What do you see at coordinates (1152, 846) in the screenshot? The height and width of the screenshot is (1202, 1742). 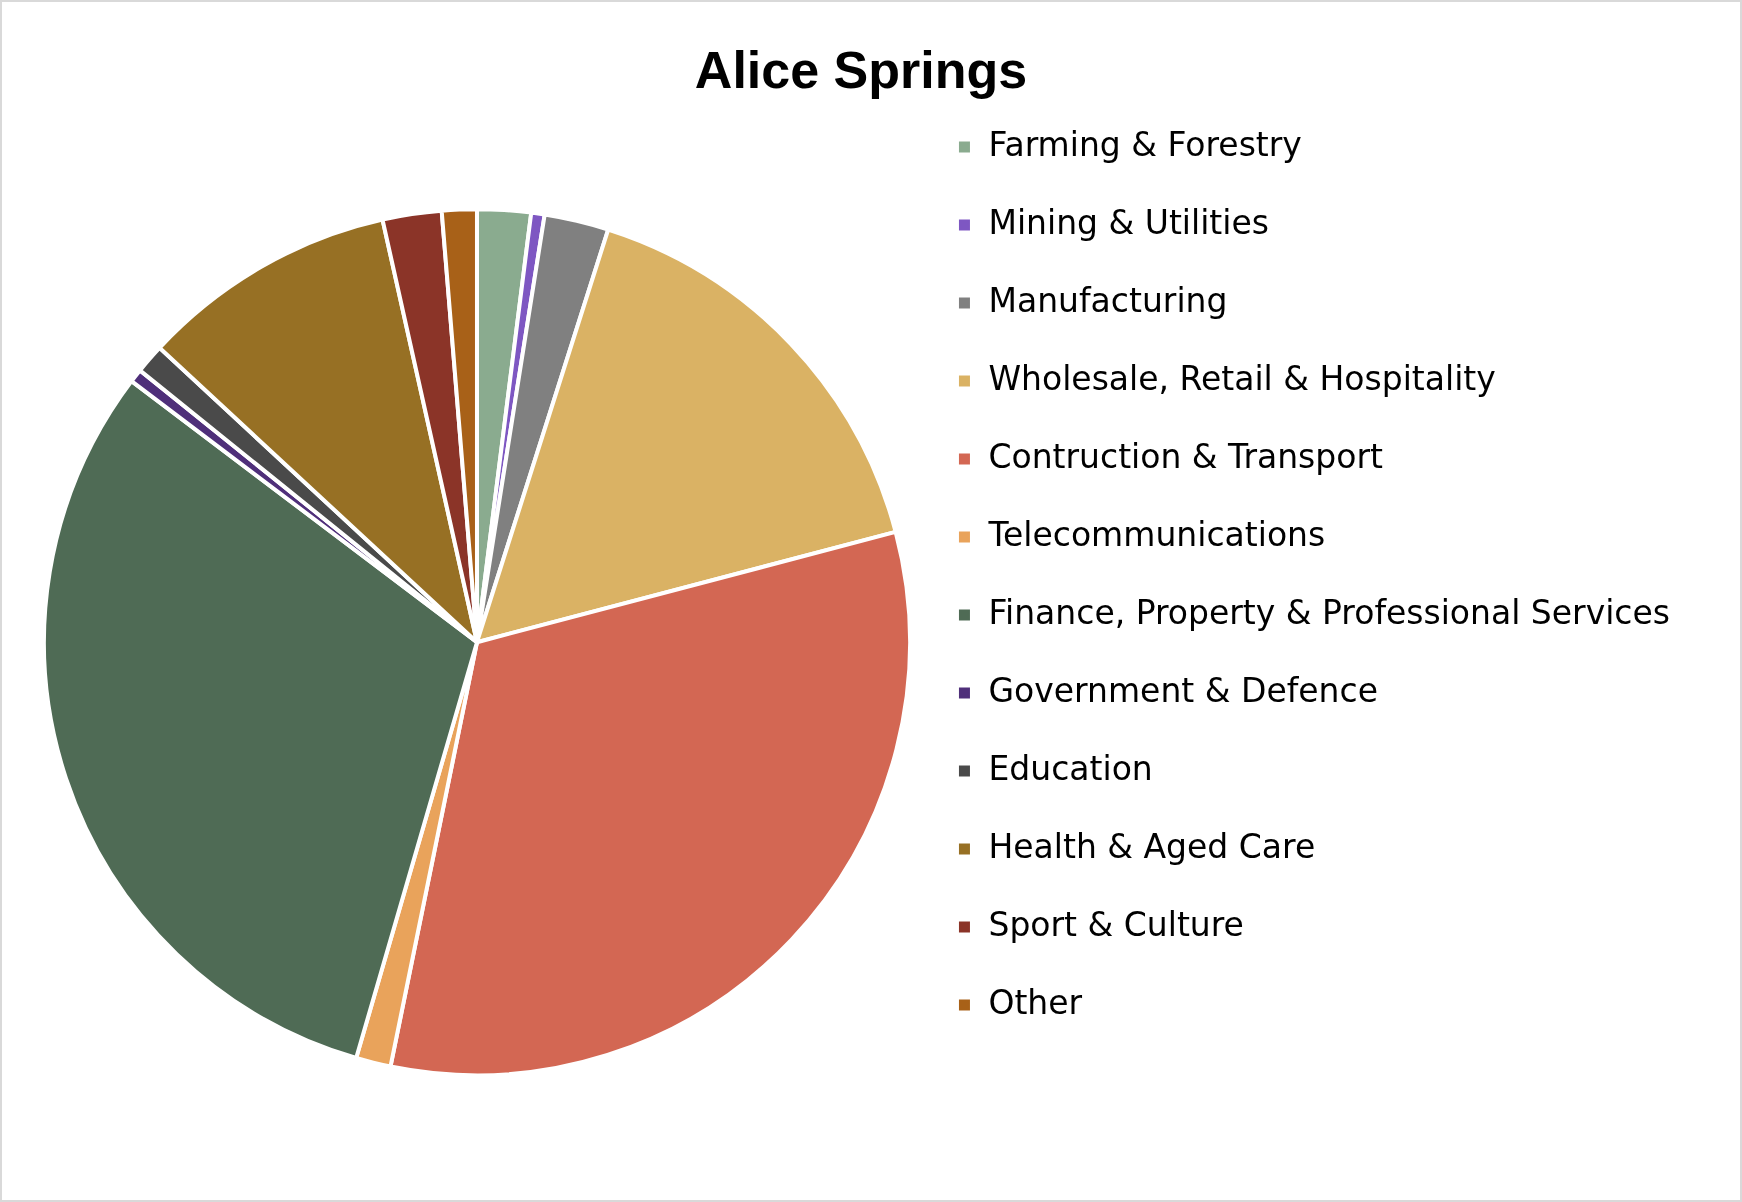 I see `legend-label: Health & Aged Care` at bounding box center [1152, 846].